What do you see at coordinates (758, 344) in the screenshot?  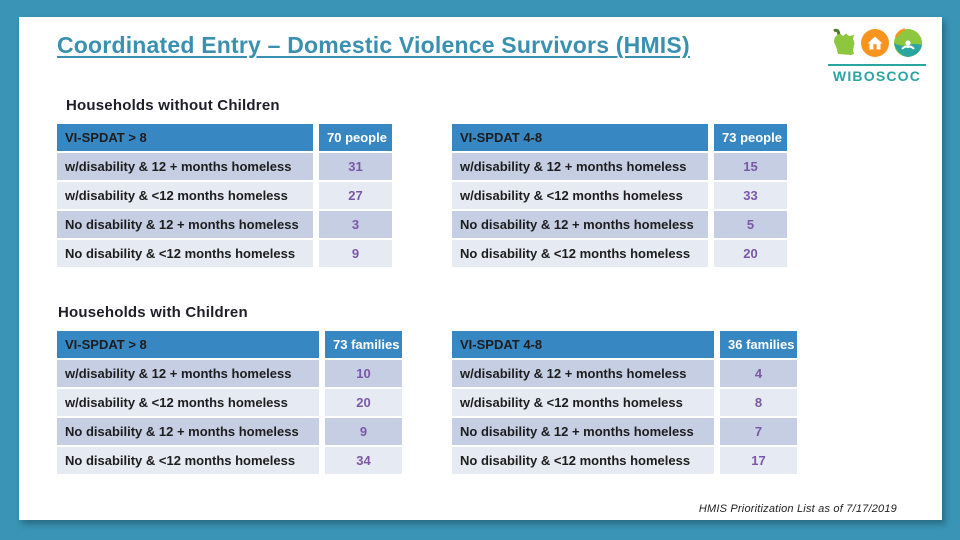 I see `table-header-value: 36 families` at bounding box center [758, 344].